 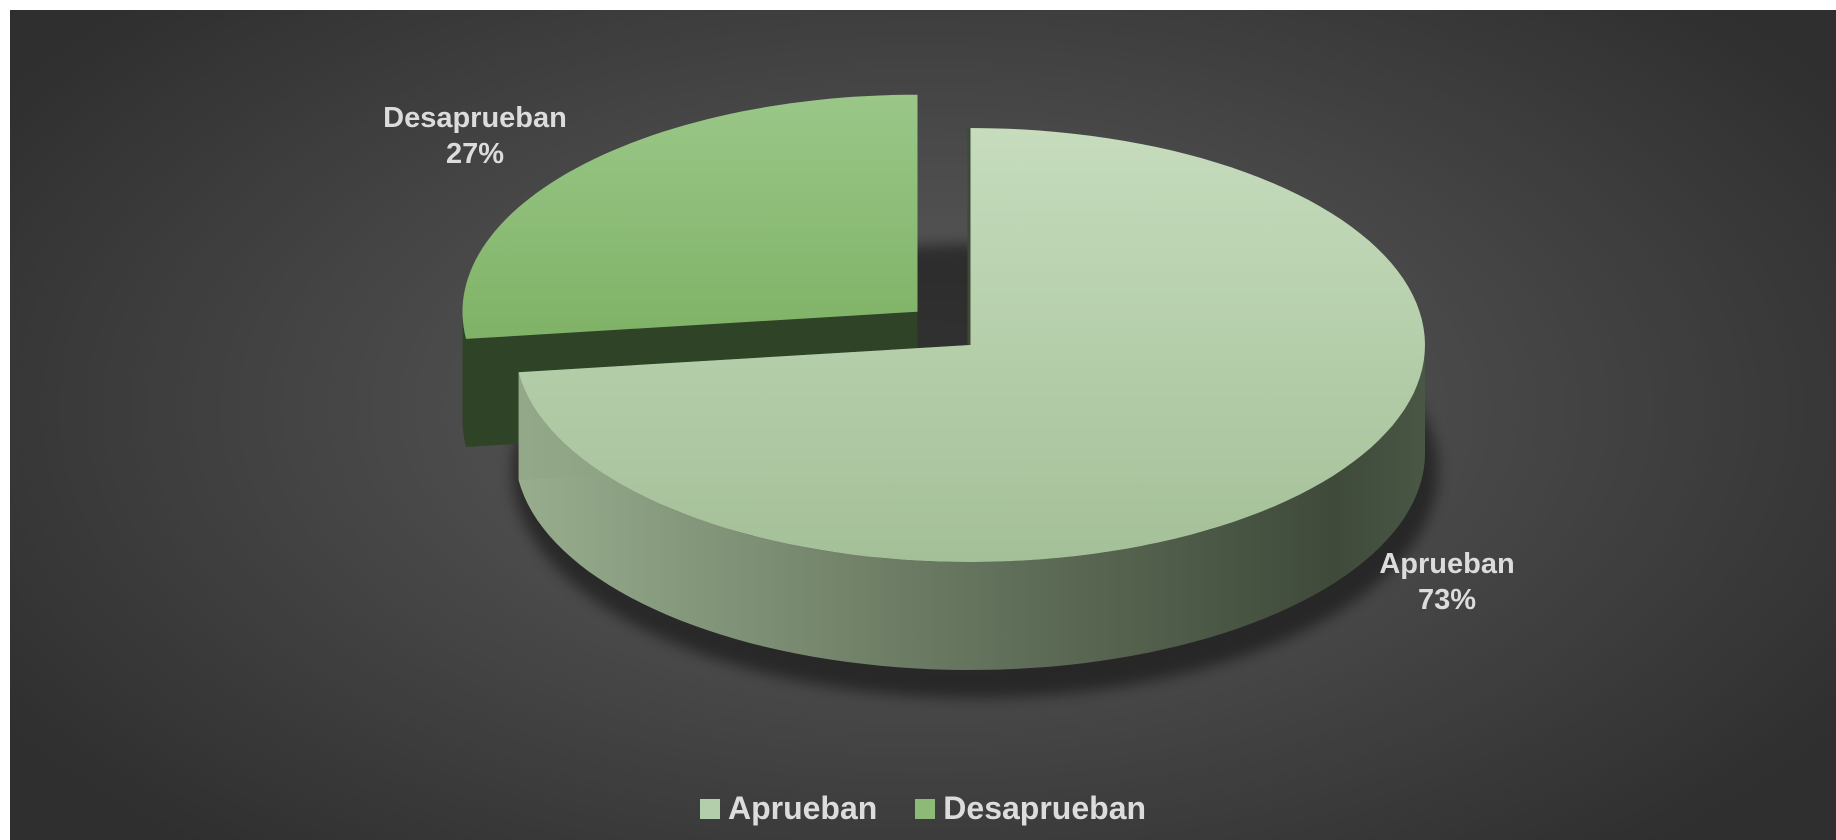 I want to click on legend-swatch-desaprueban, so click(x=925, y=808).